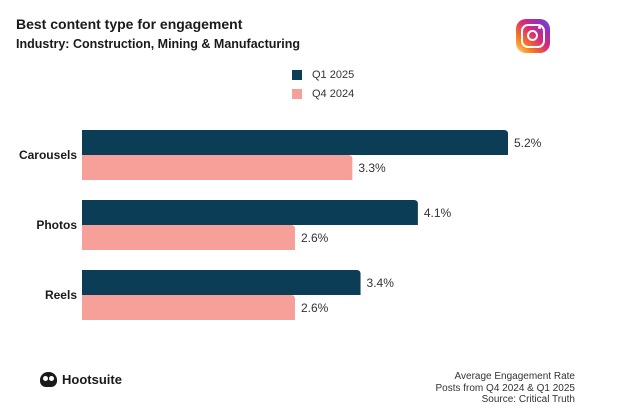 Image resolution: width=620 pixels, height=413 pixels. What do you see at coordinates (92, 379) in the screenshot?
I see `brand-name: Hootsuite` at bounding box center [92, 379].